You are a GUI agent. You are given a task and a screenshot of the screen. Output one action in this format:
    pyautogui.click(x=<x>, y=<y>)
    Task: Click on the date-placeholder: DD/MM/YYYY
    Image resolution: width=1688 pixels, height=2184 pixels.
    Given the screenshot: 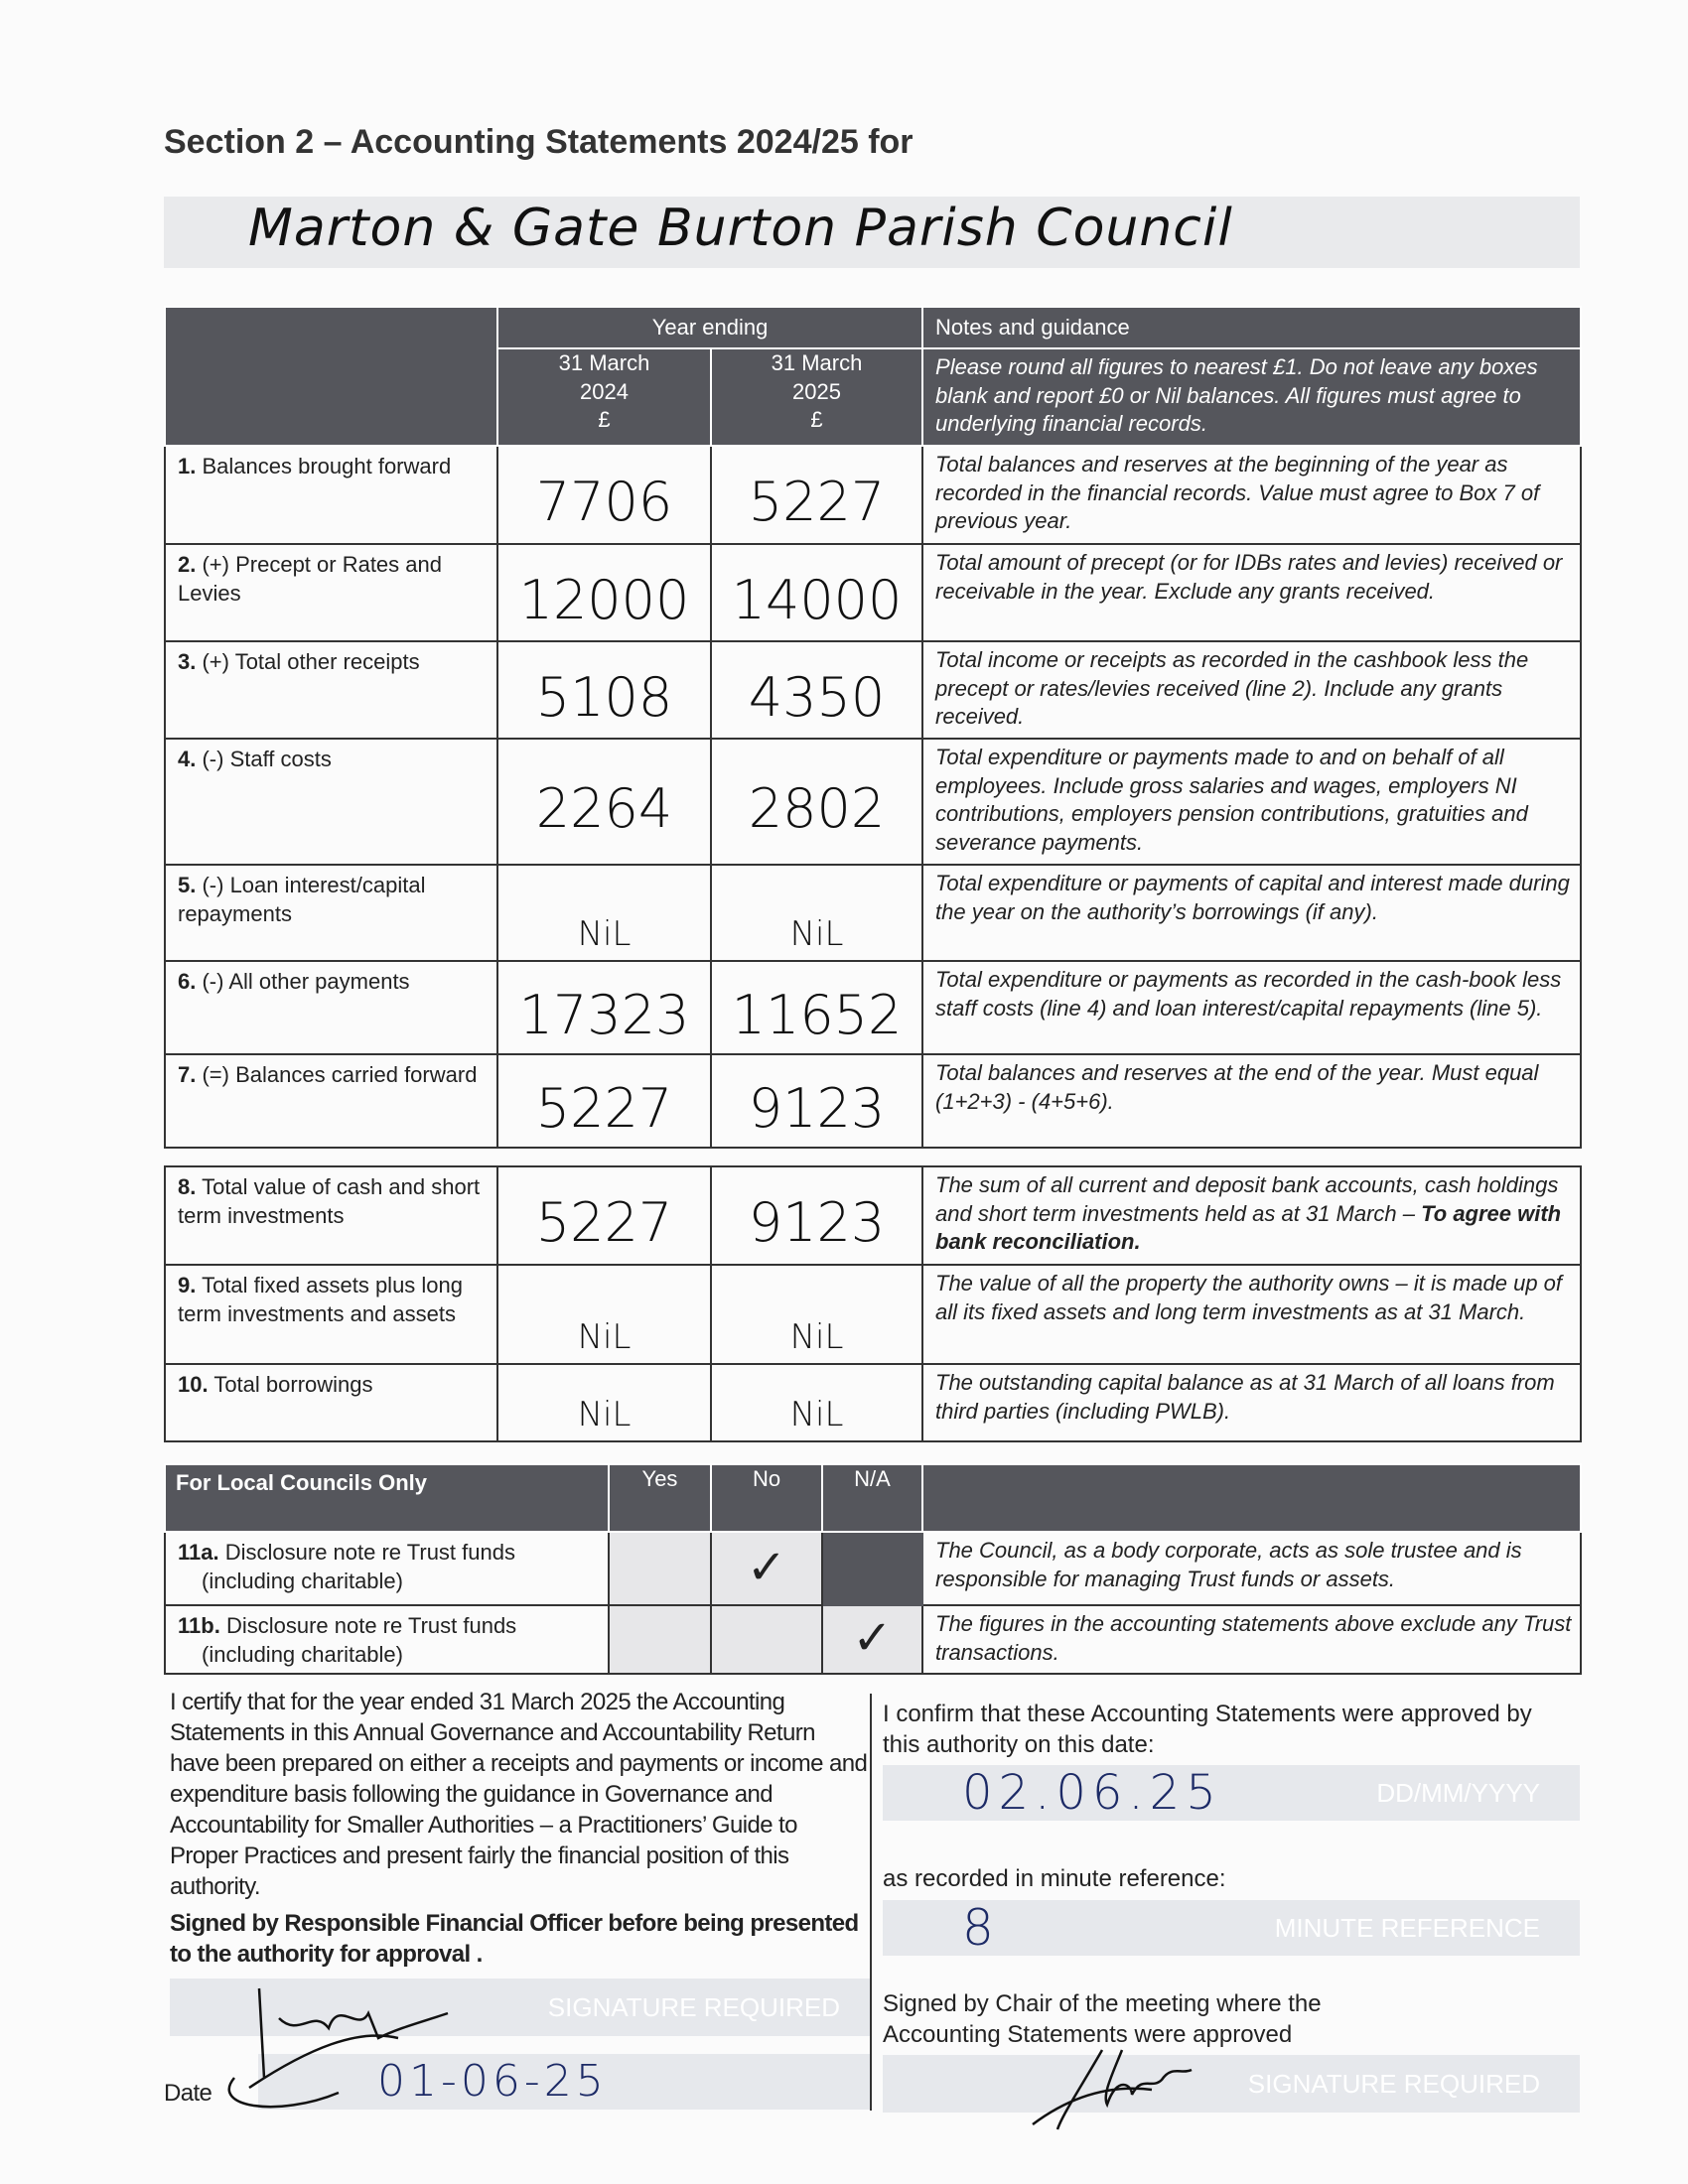 What is the action you would take?
    pyautogui.click(x=1458, y=1793)
    